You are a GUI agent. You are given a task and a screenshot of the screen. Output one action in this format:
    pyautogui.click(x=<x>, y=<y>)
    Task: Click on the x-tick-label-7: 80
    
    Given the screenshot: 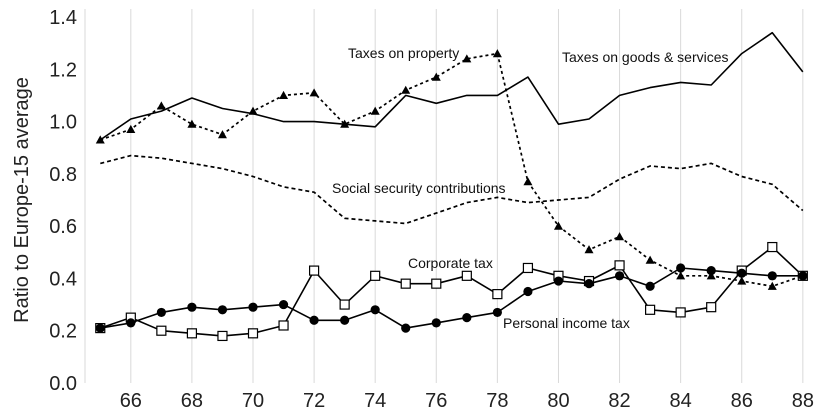 What is the action you would take?
    pyautogui.click(x=558, y=401)
    